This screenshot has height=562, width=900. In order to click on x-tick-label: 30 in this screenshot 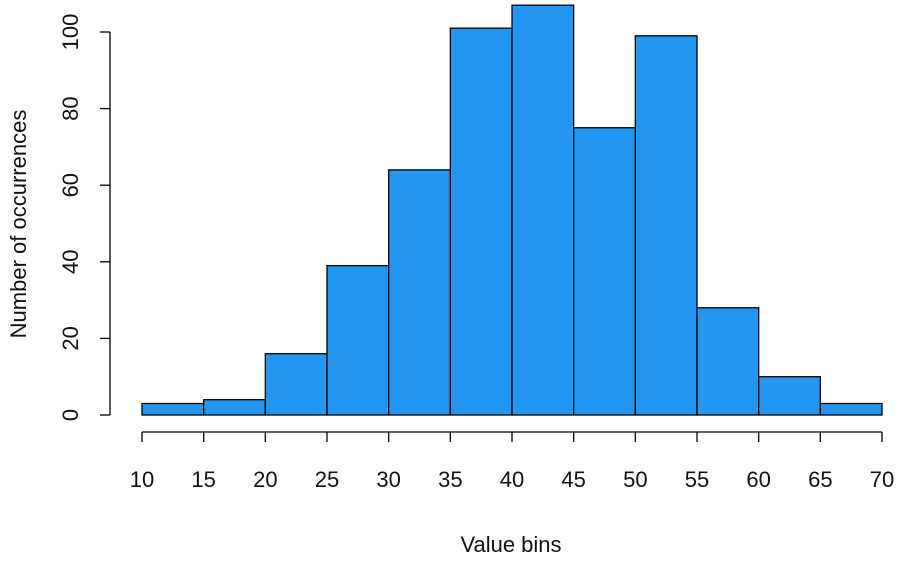, I will do `click(388, 479)`.